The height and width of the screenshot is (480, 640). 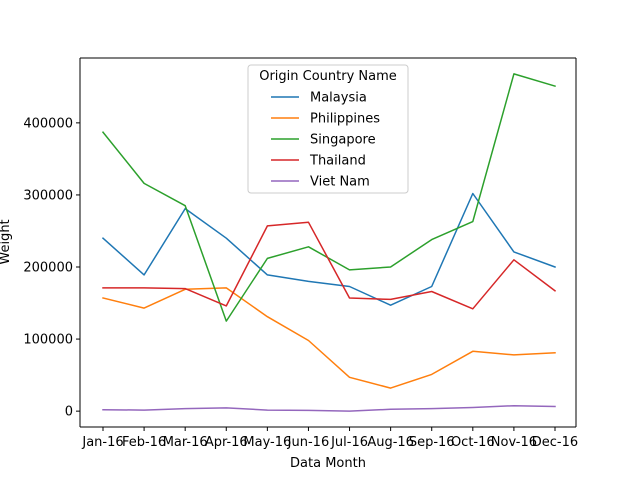 What do you see at coordinates (390, 442) in the screenshot?
I see `x-tick-label: Aug-16` at bounding box center [390, 442].